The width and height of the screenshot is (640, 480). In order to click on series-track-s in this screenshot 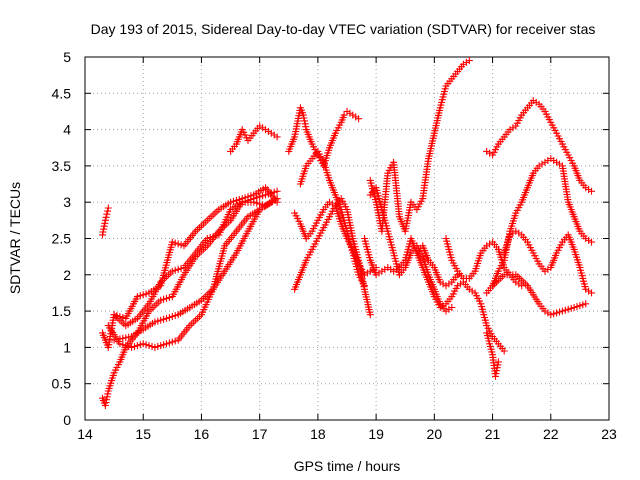, I will do `click(539, 226)`.